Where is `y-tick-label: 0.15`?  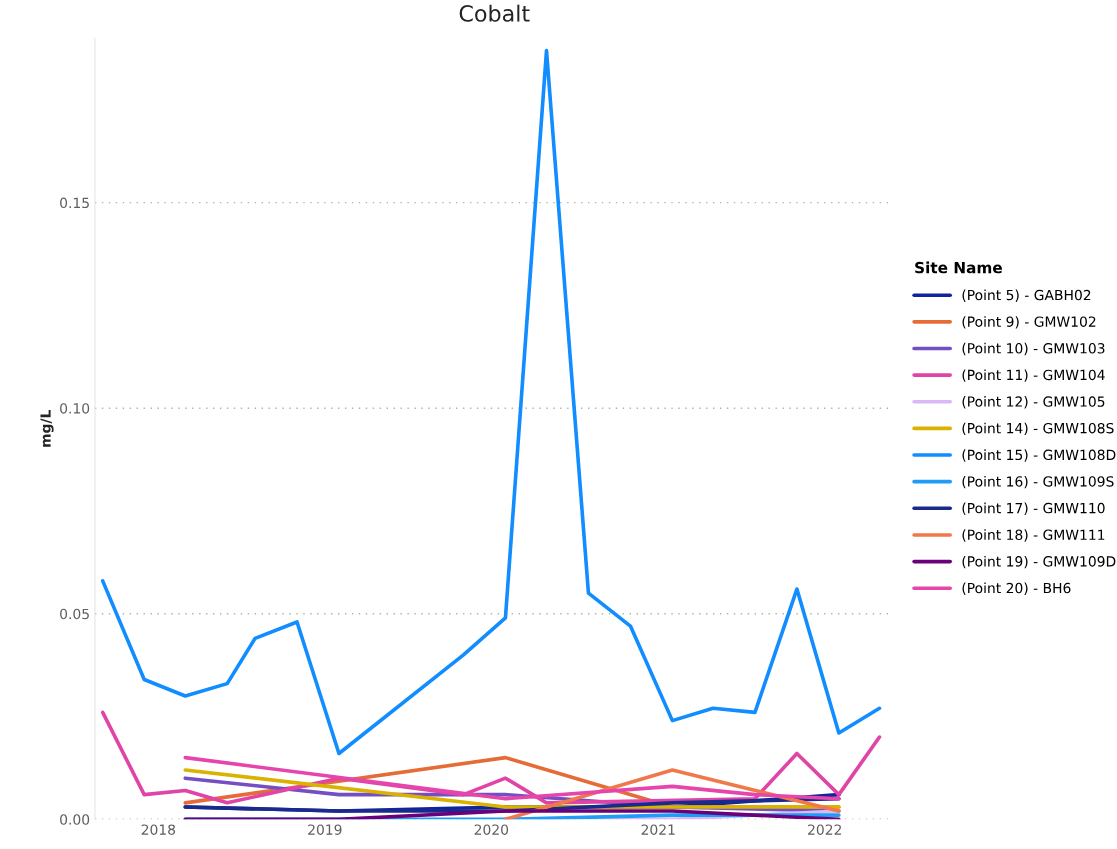 y-tick-label: 0.15 is located at coordinates (74, 203).